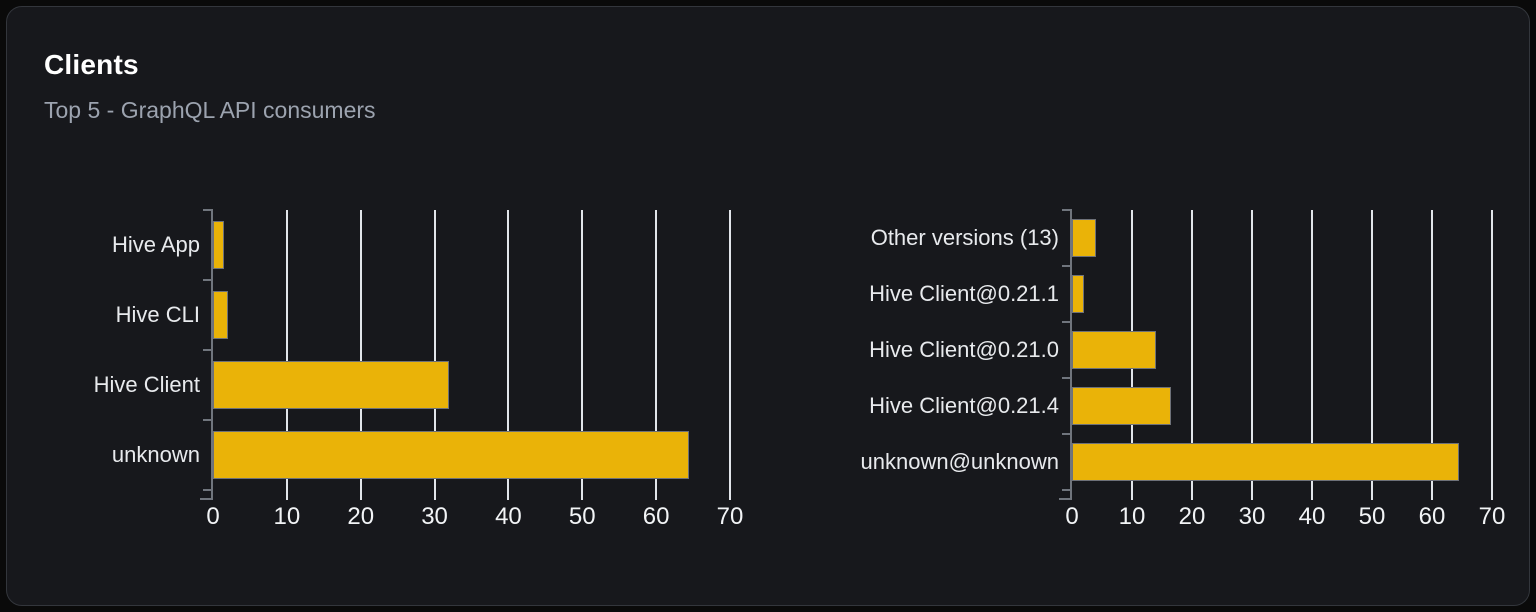 The width and height of the screenshot is (1536, 612). What do you see at coordinates (959, 461) in the screenshot?
I see `category-label-unknown-unknown: unknown@unknown` at bounding box center [959, 461].